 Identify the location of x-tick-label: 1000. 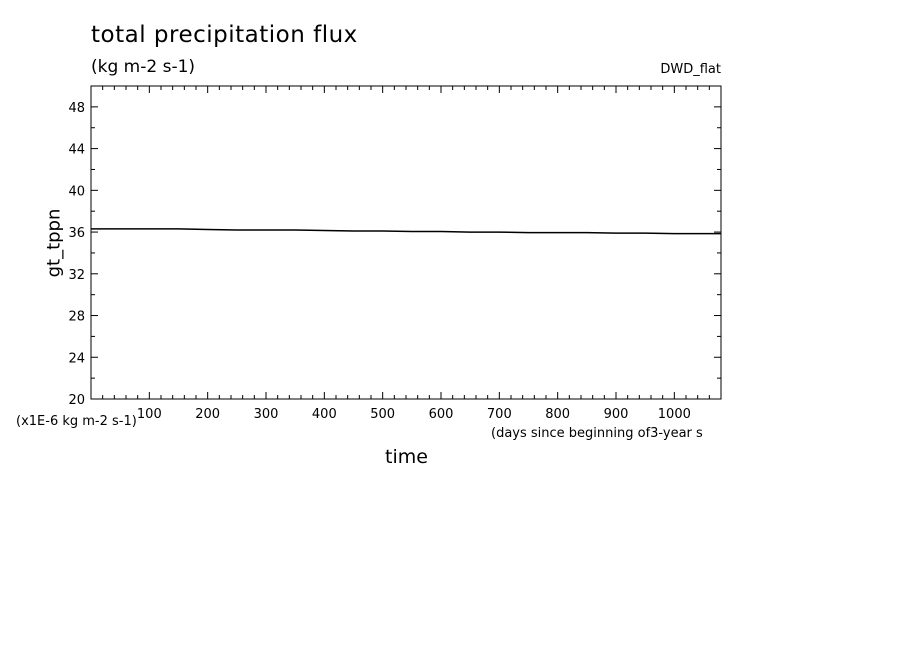
(674, 414).